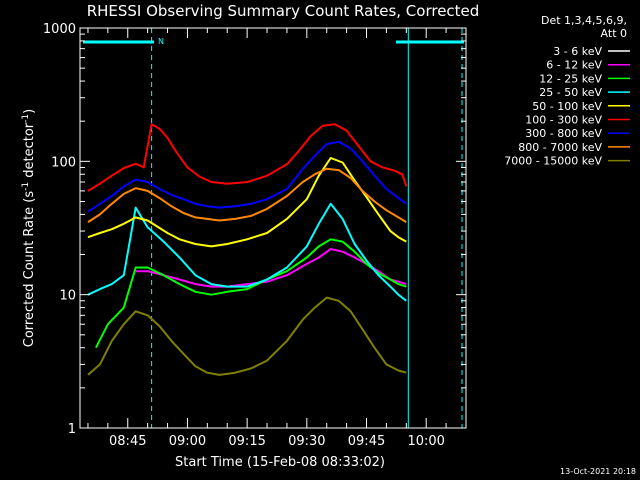  What do you see at coordinates (570, 78) in the screenshot?
I see `legend-label: 12 - 25 keV` at bounding box center [570, 78].